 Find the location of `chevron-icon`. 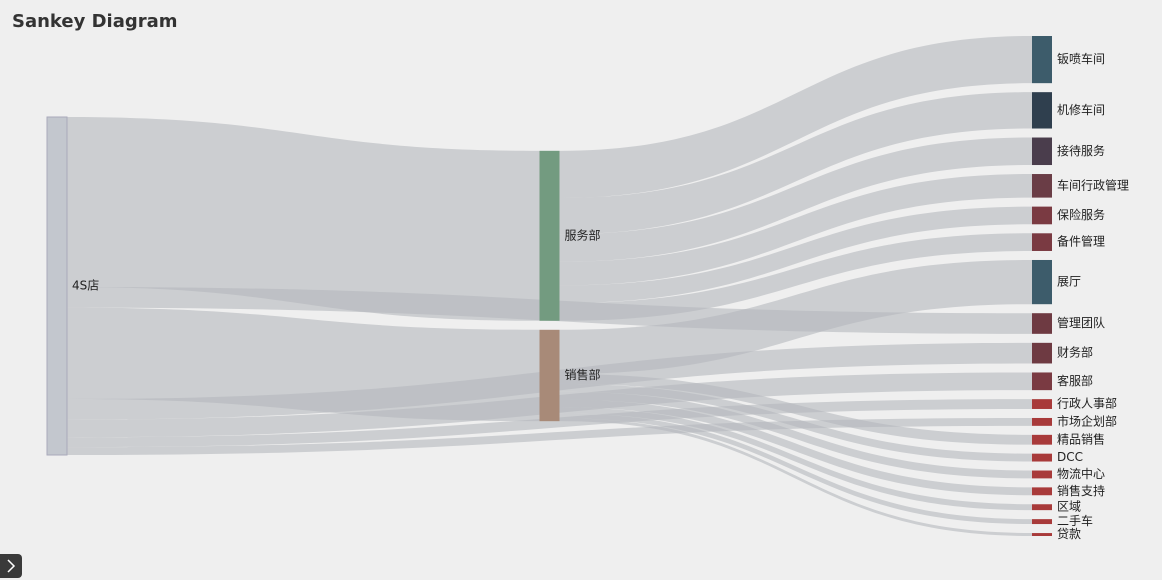

chevron-icon is located at coordinates (11, 566).